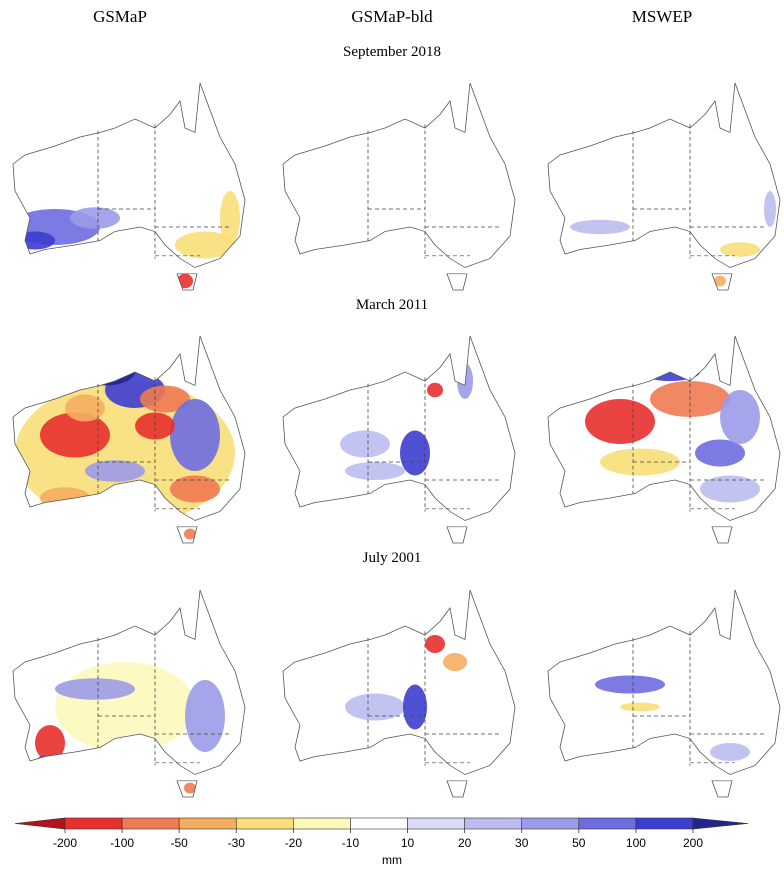 The image size is (784, 873). I want to click on colorbar-tick-label: -100, so click(122, 843).